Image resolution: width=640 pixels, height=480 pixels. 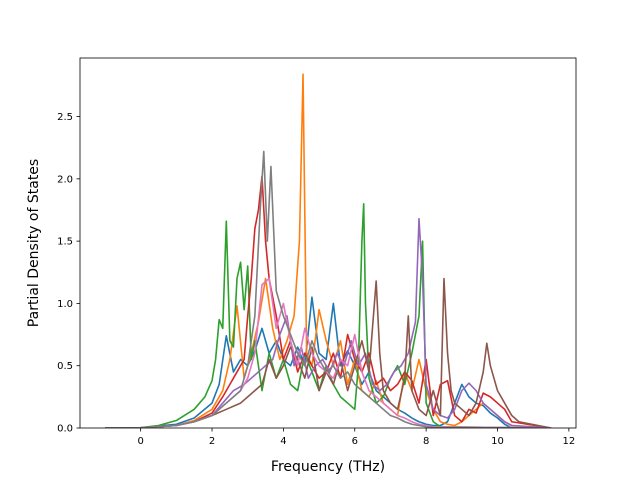 What do you see at coordinates (65, 429) in the screenshot?
I see `y-tick-label: 0.0` at bounding box center [65, 429].